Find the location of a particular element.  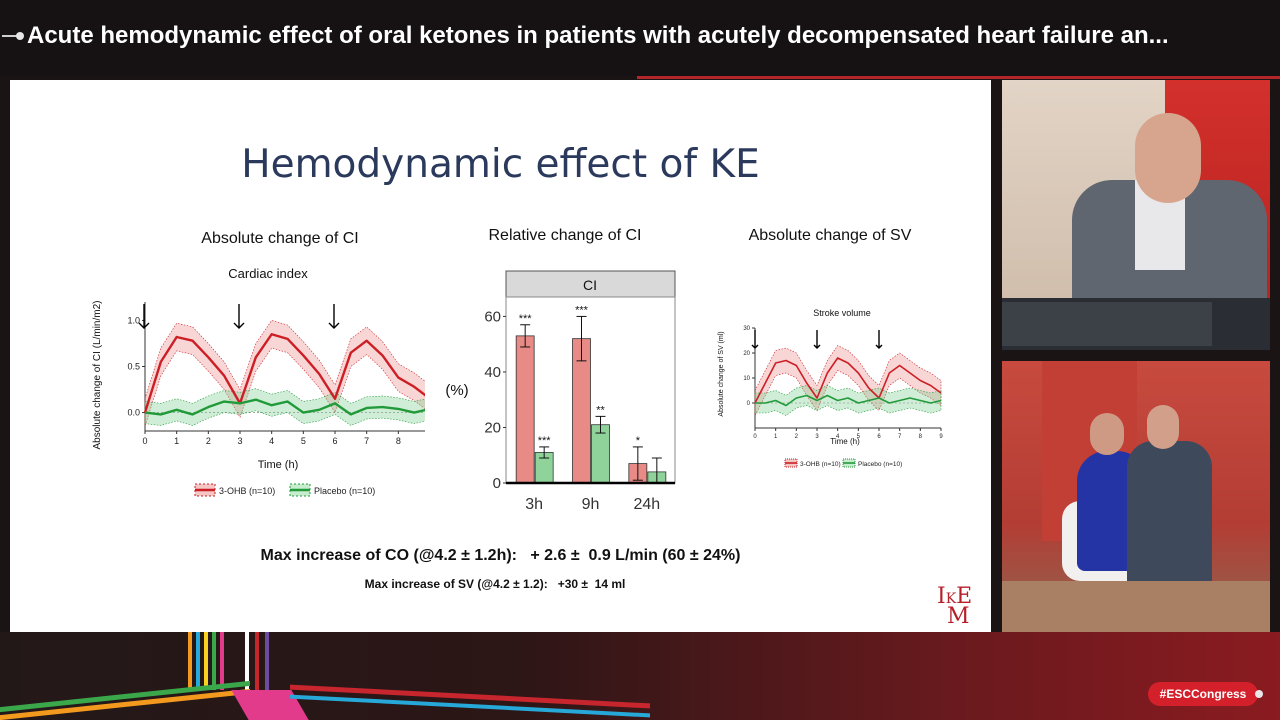

y-tick-label: 10 is located at coordinates (746, 379).